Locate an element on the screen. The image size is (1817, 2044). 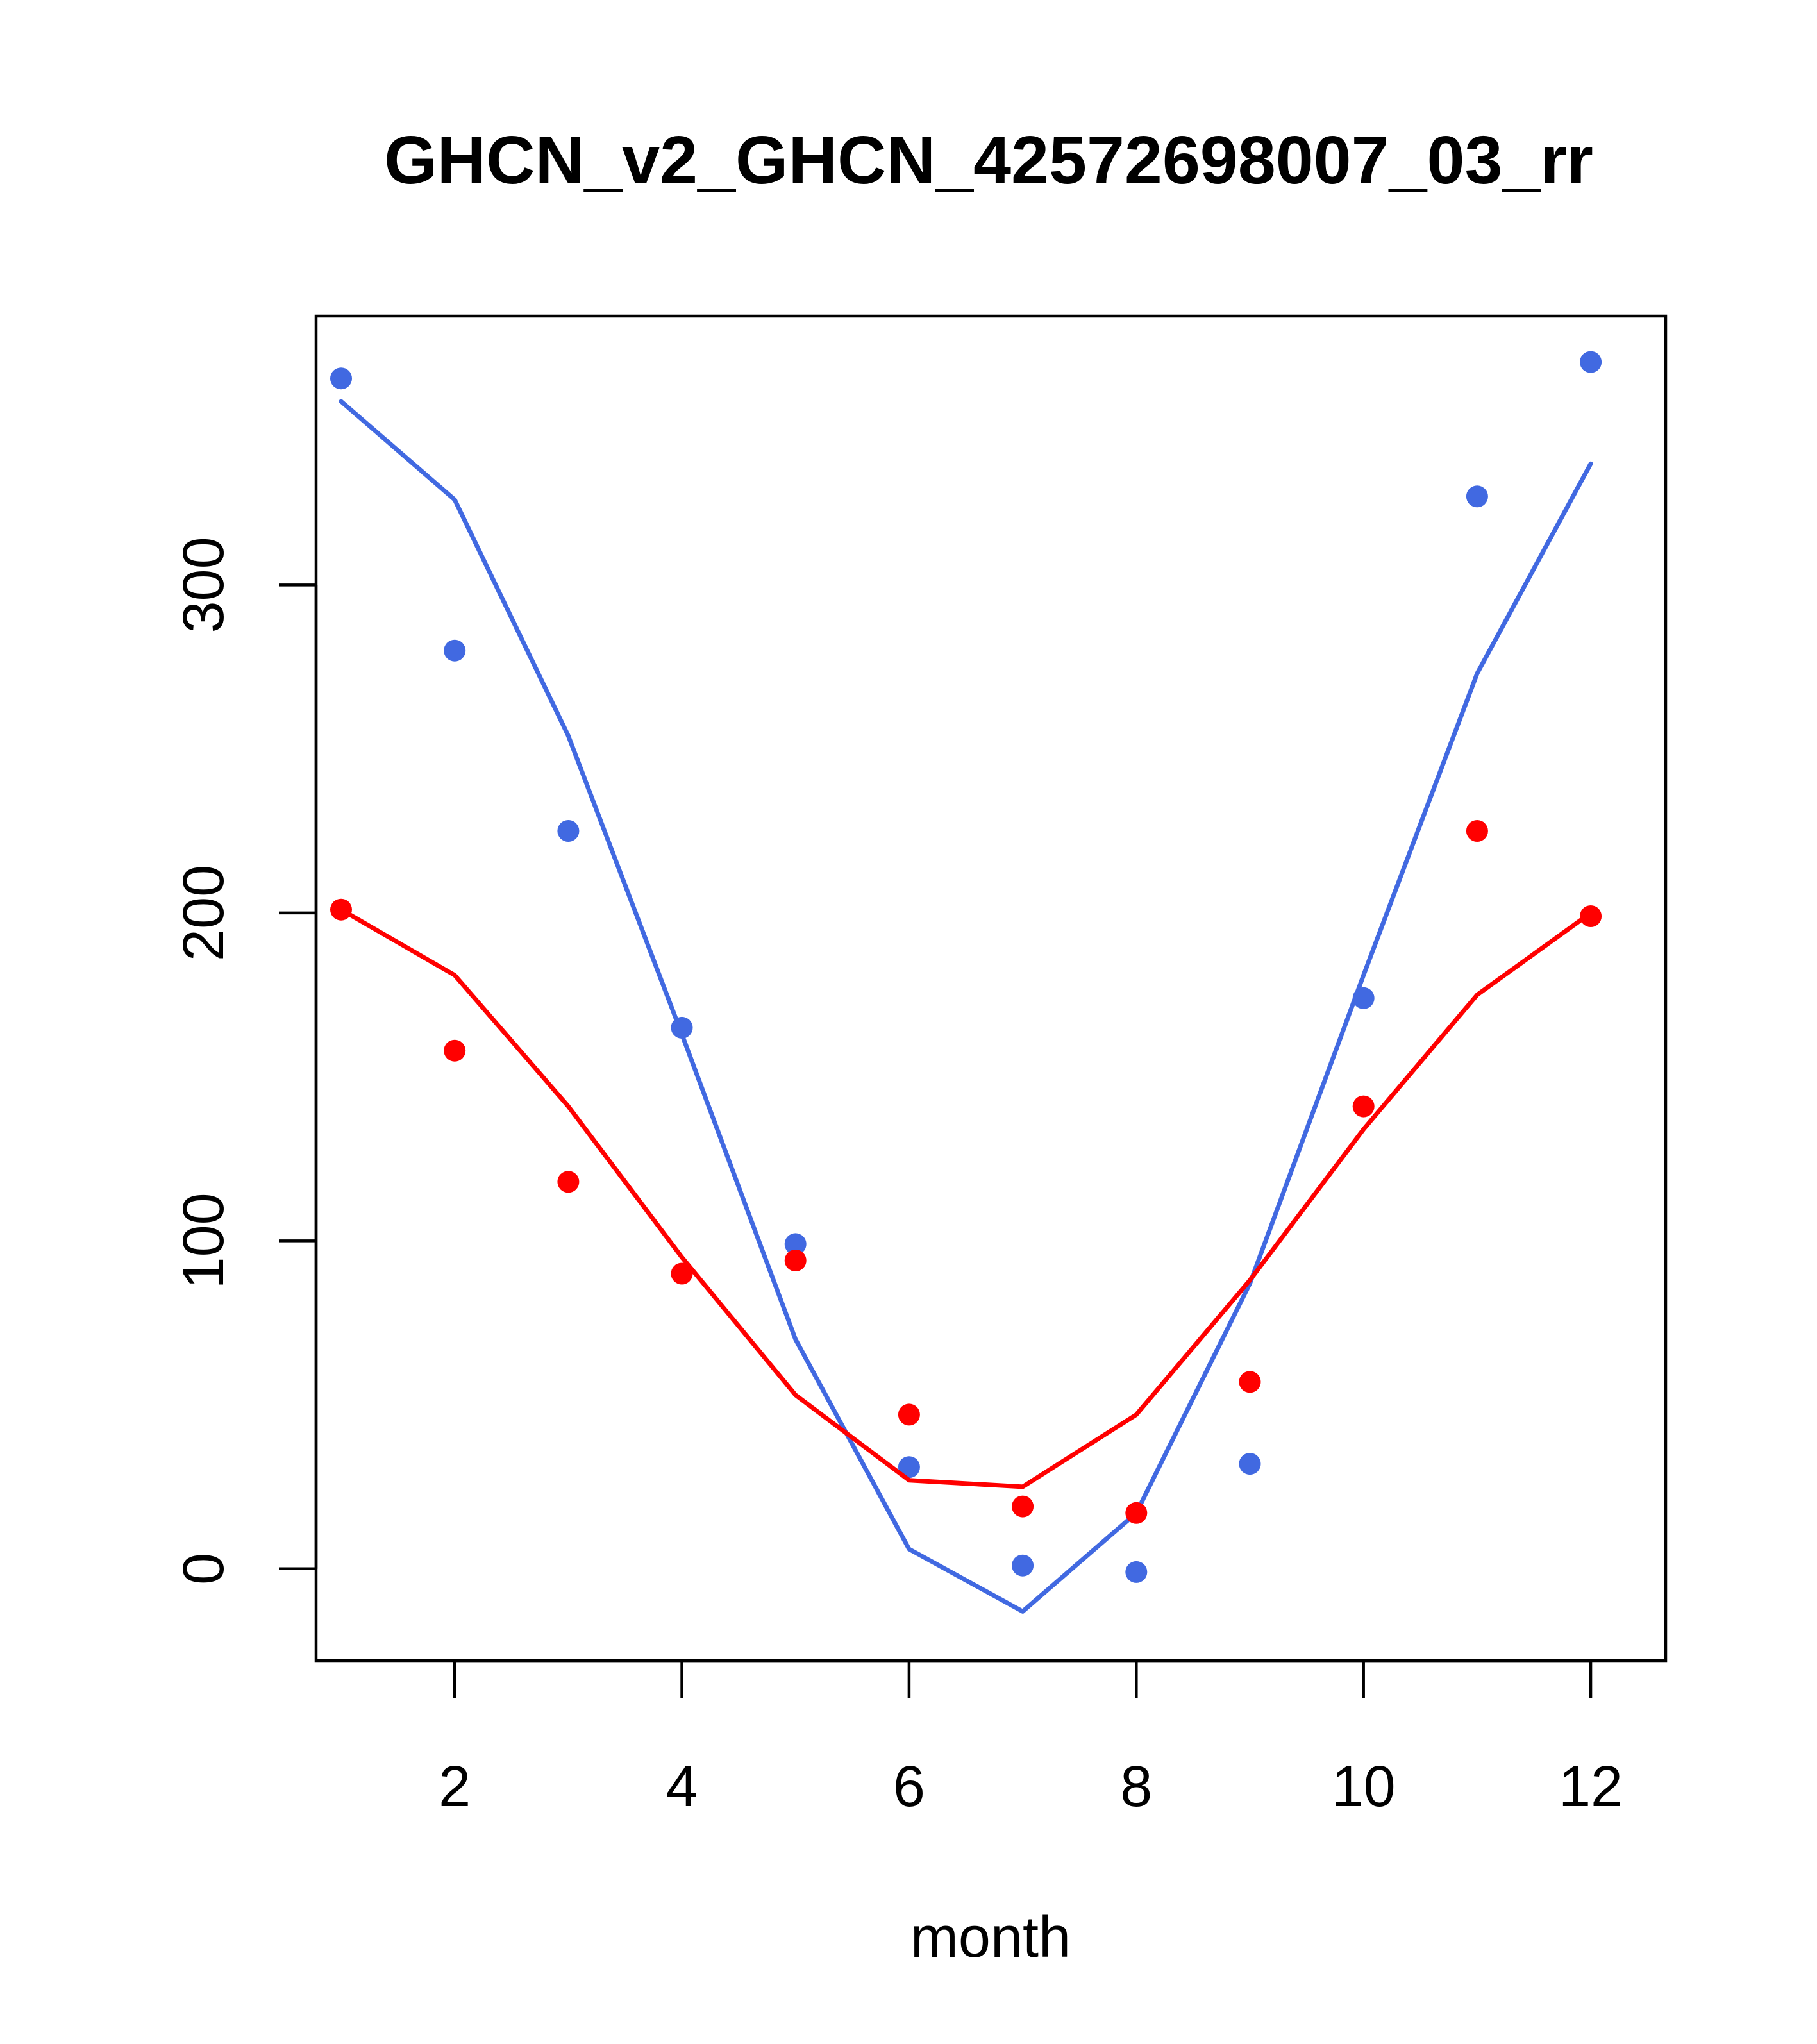
x-tick-label: 2 is located at coordinates (455, 1787).